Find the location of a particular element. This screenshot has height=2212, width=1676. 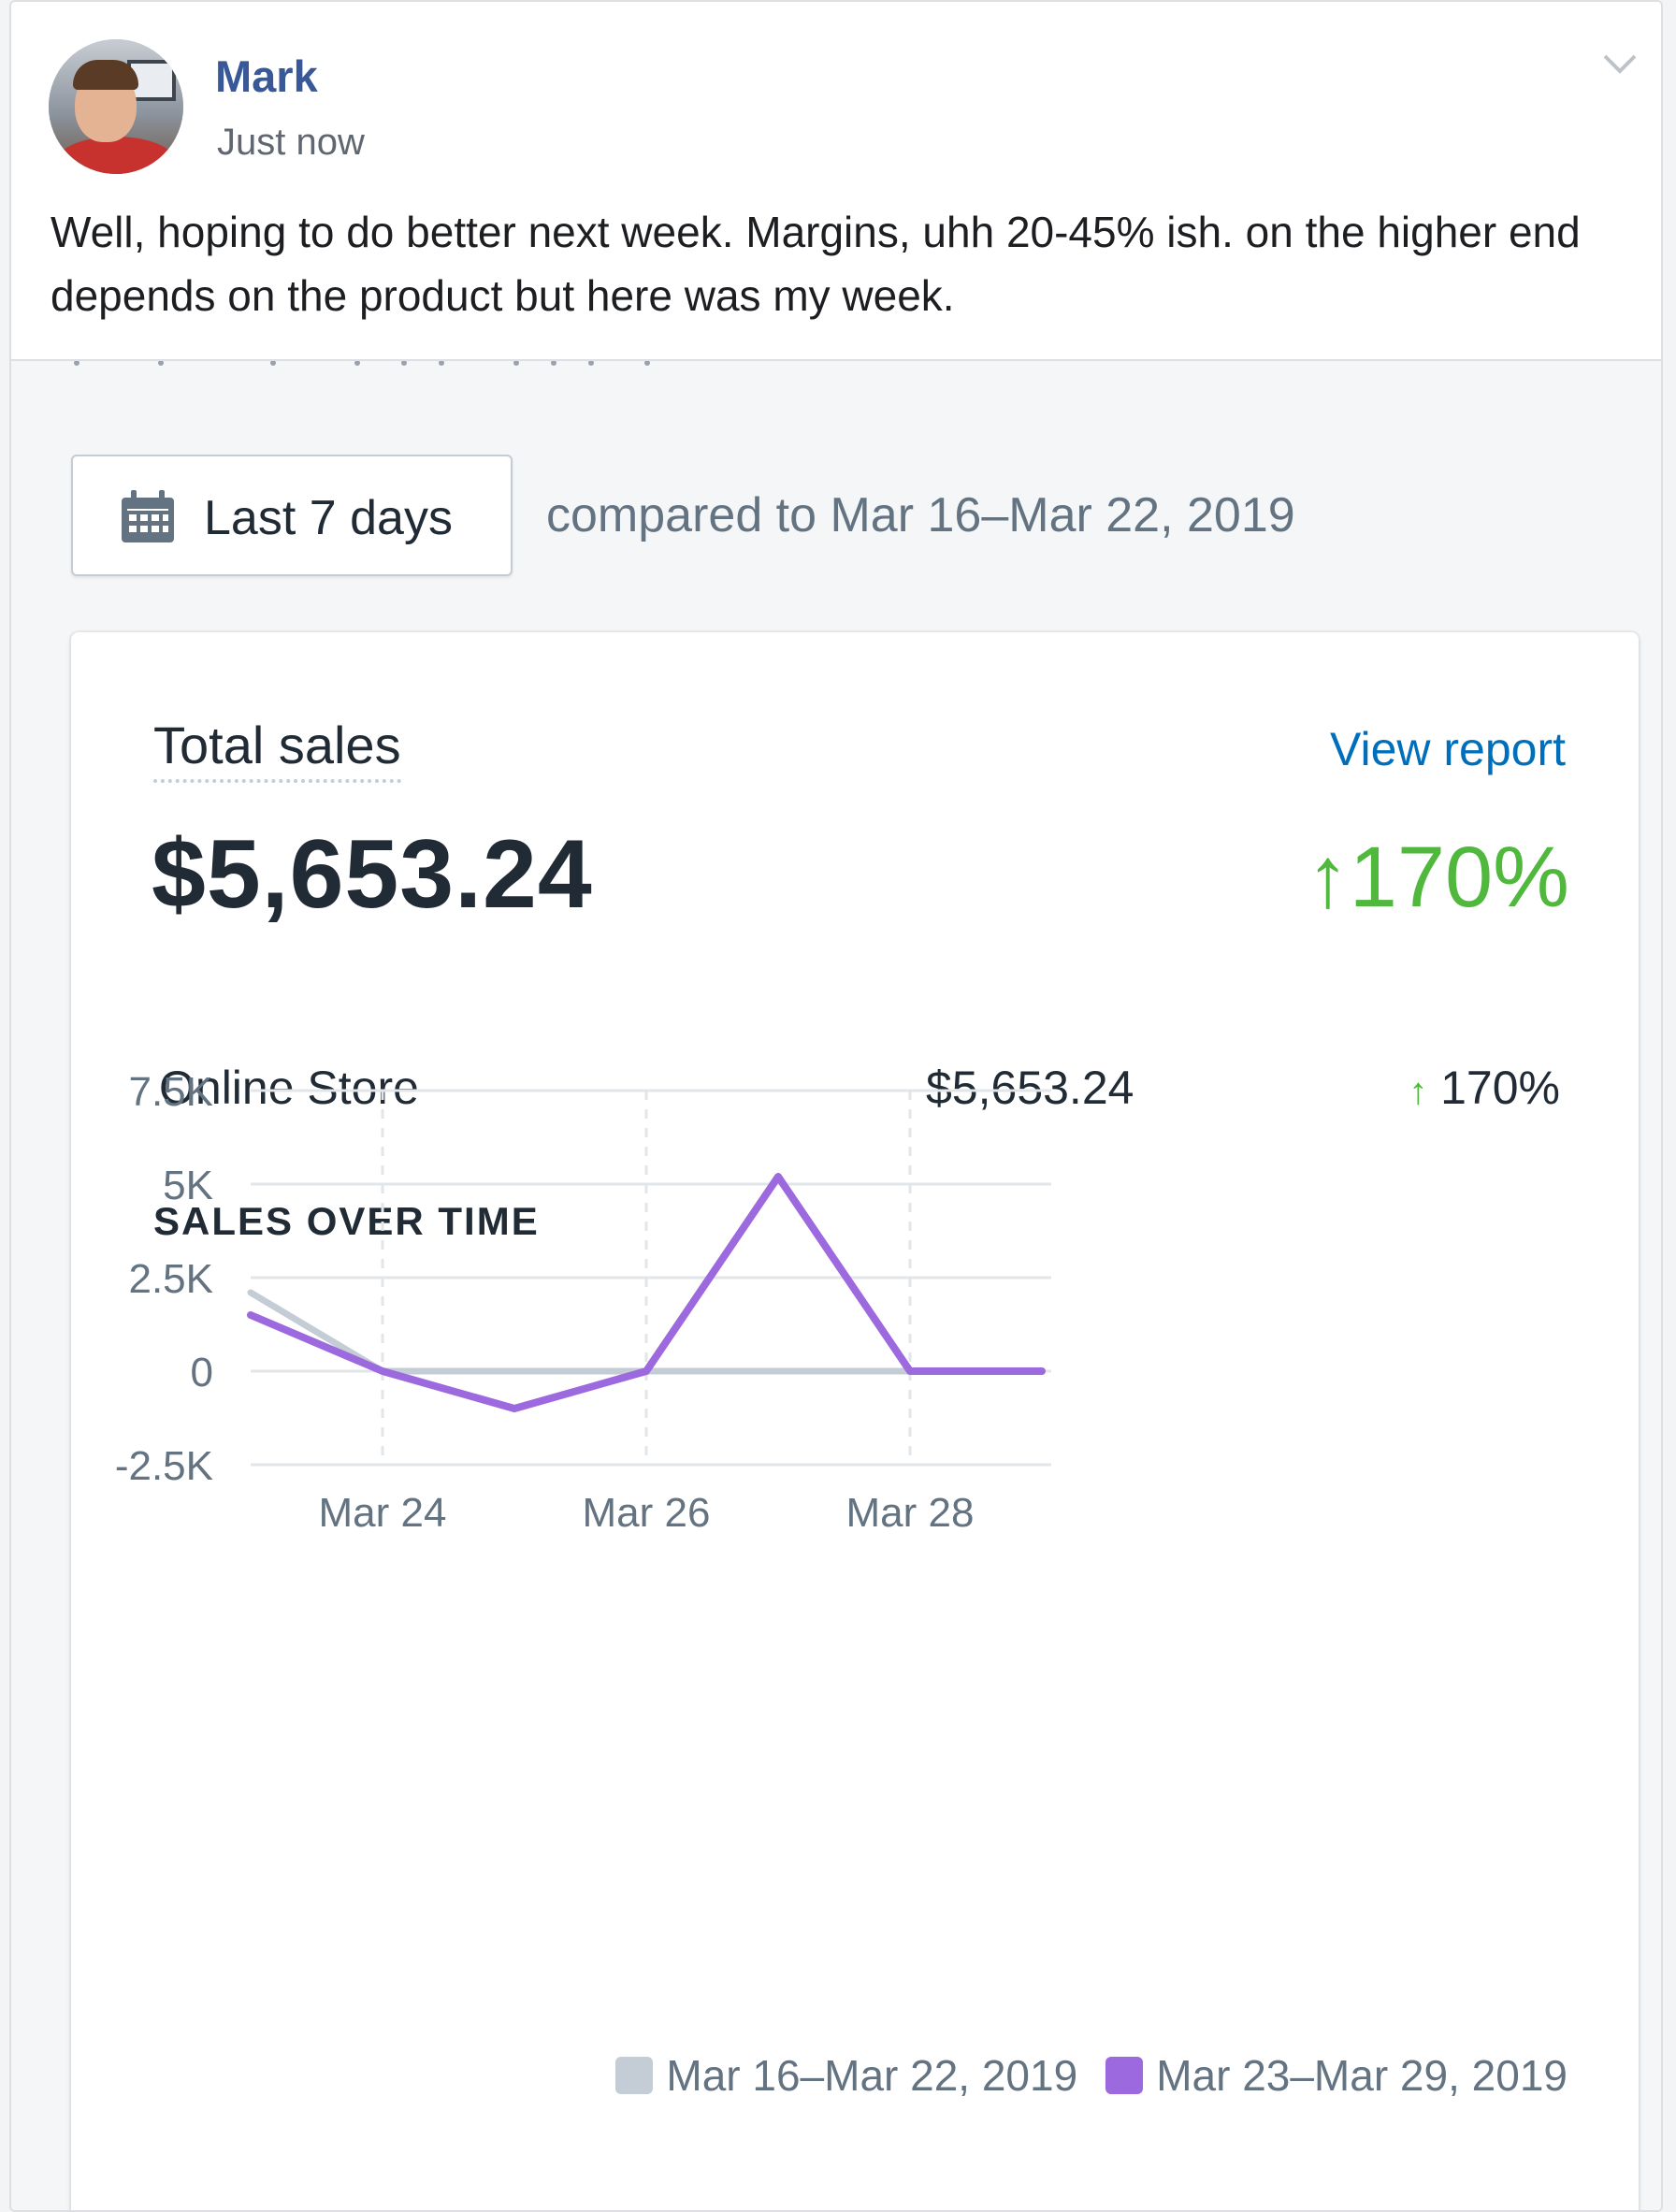

legend-label-current: Mar 23–Mar 29, 2019 is located at coordinates (1362, 2075).